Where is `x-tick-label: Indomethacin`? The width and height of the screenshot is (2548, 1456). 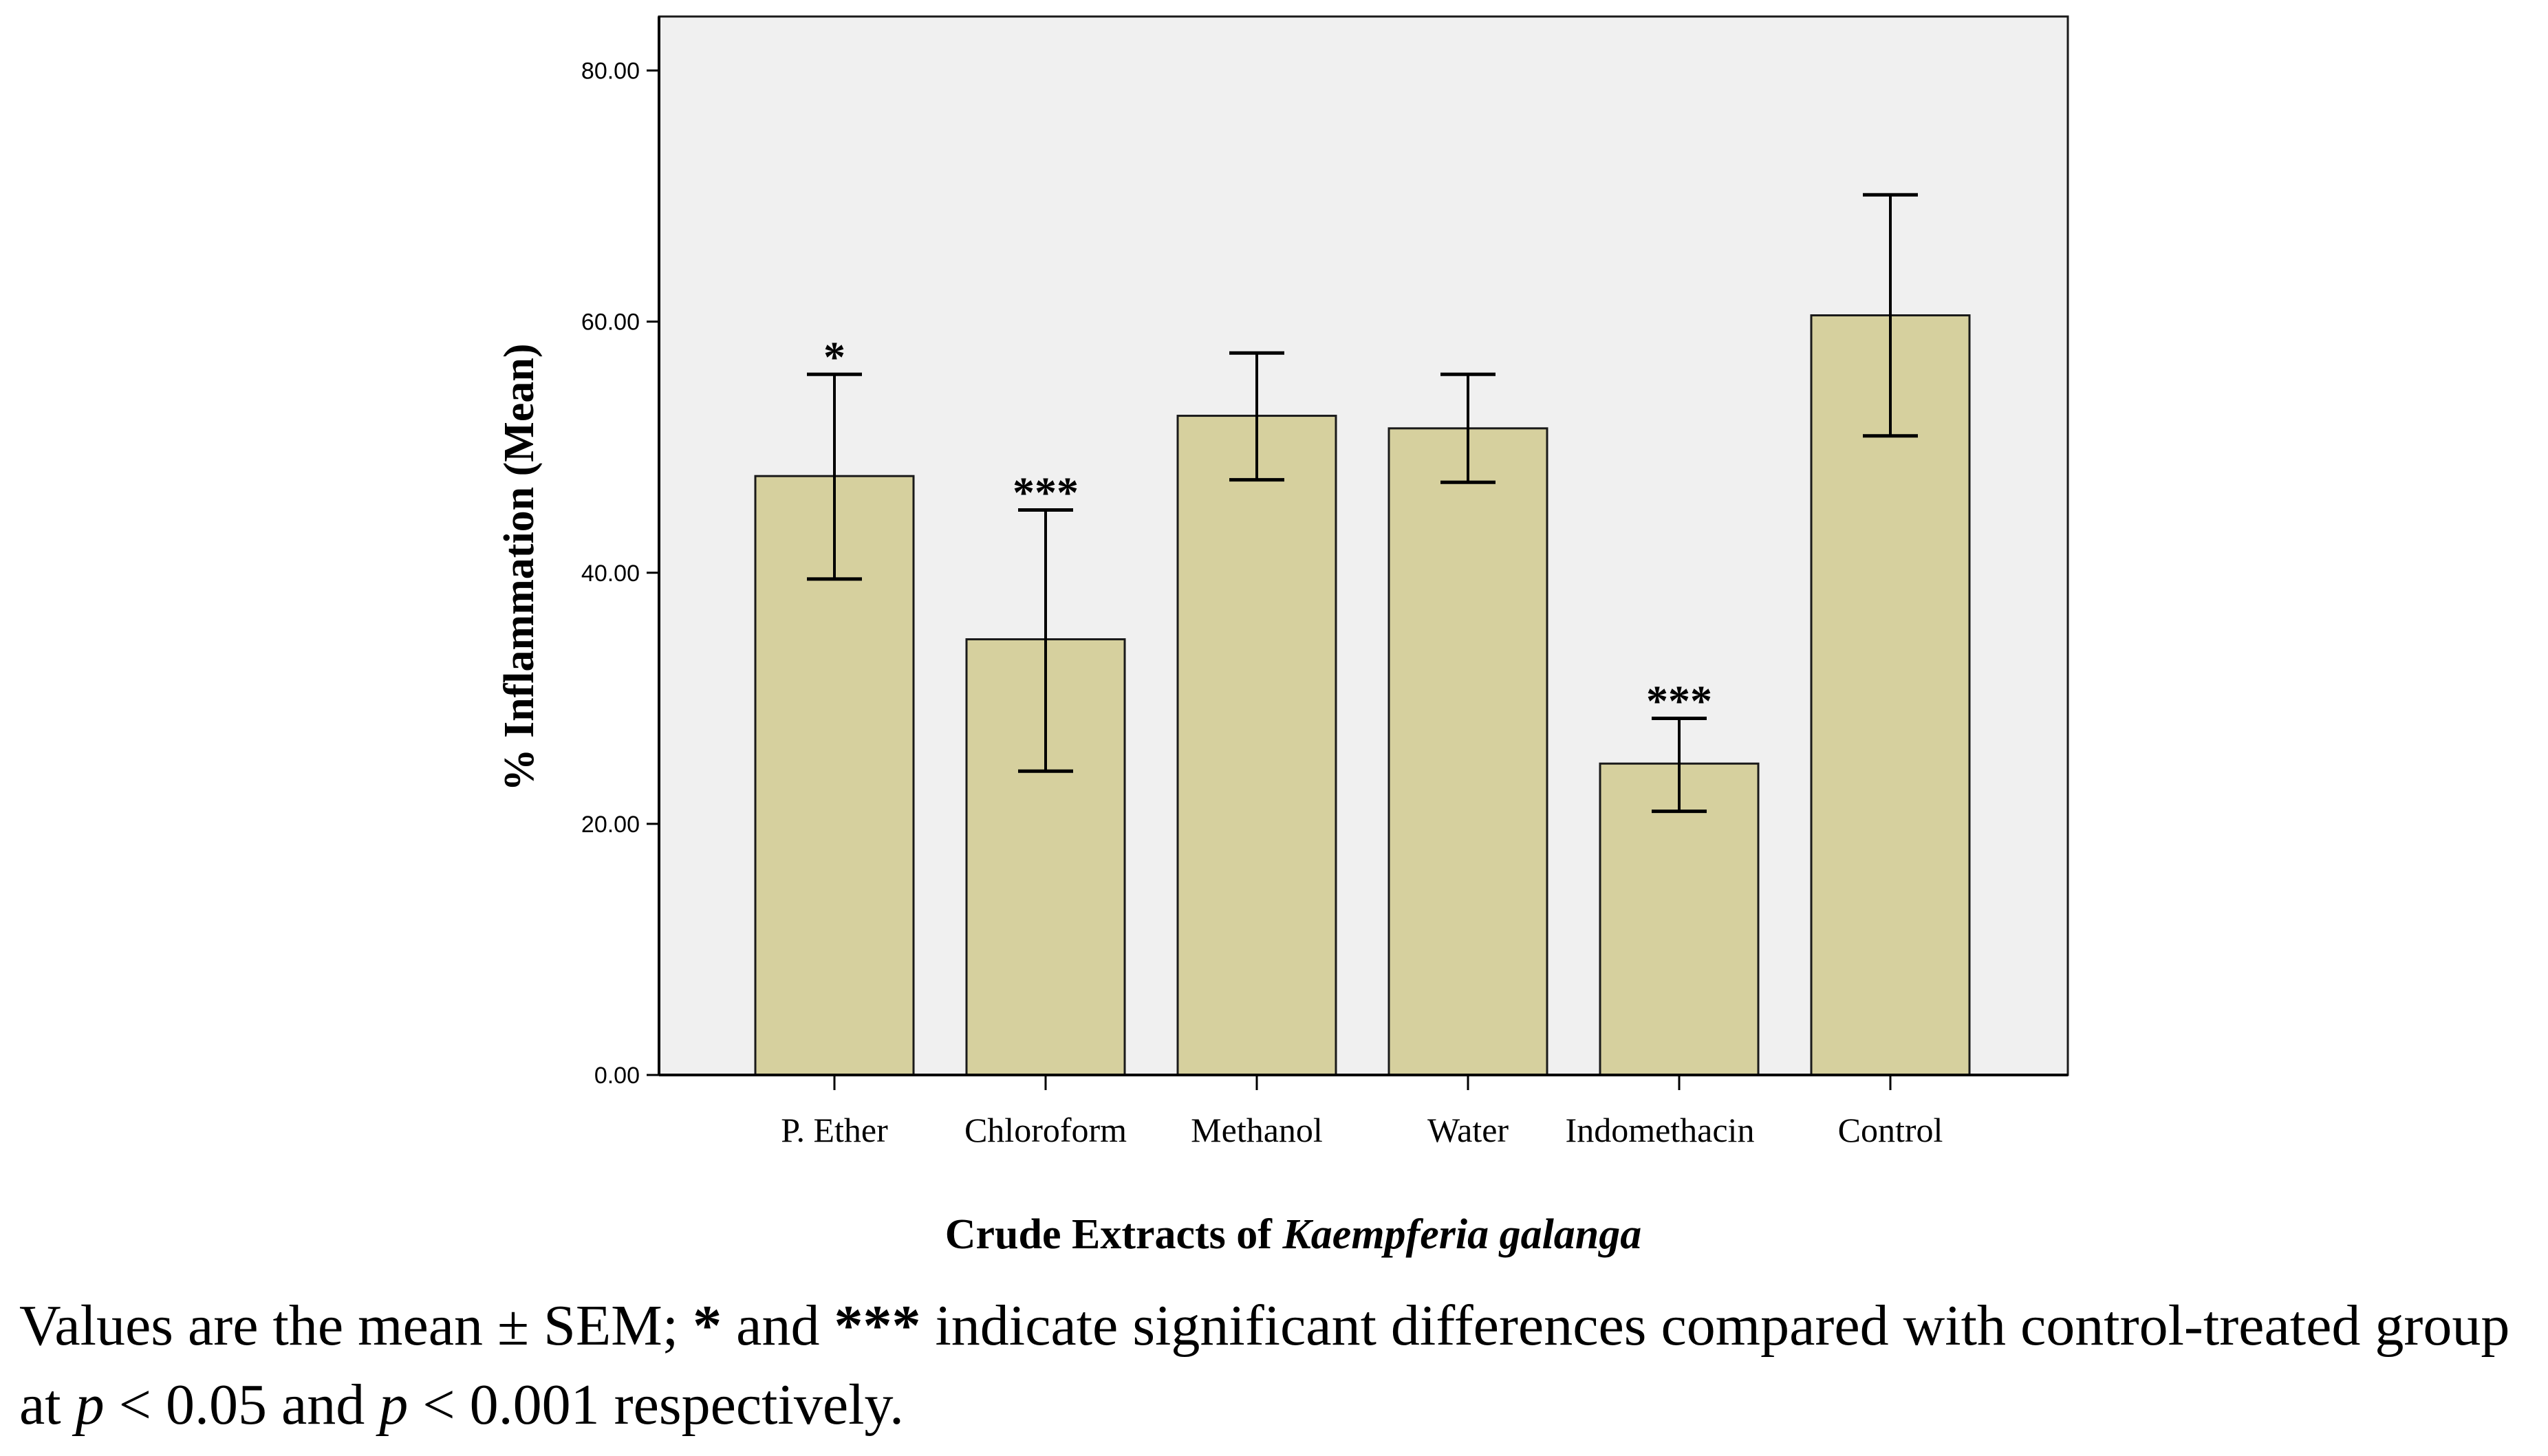 x-tick-label: Indomethacin is located at coordinates (1660, 1130).